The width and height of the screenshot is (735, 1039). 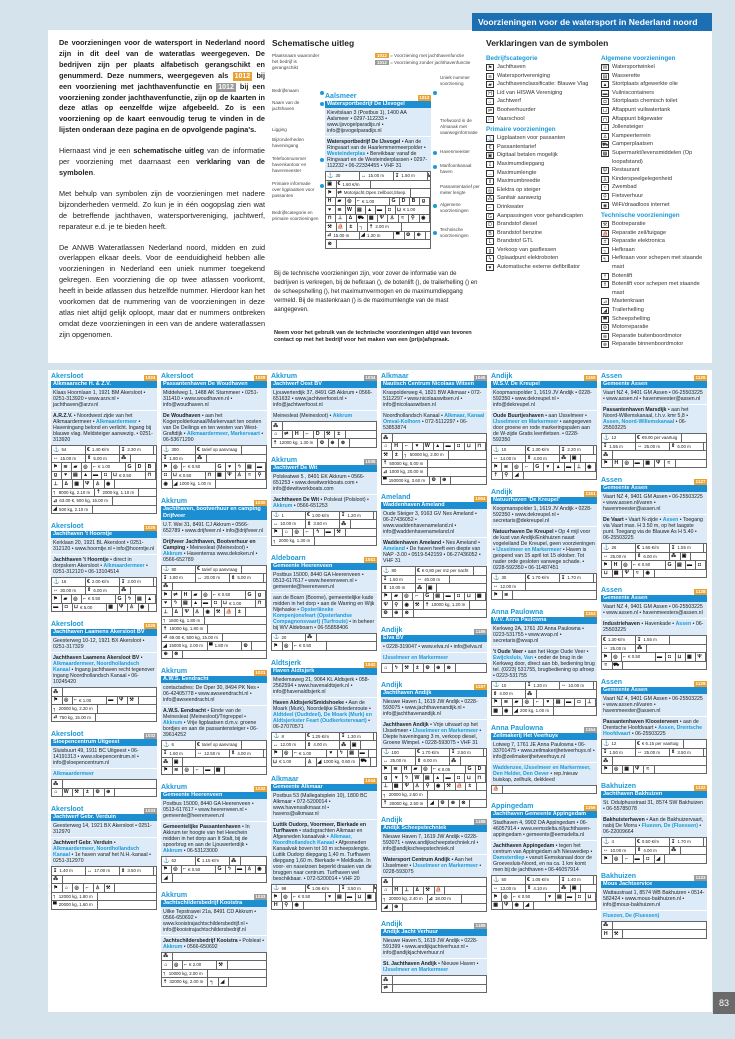 I want to click on harbour-name: A.W.S. Eendracht, so click(x=184, y=711).